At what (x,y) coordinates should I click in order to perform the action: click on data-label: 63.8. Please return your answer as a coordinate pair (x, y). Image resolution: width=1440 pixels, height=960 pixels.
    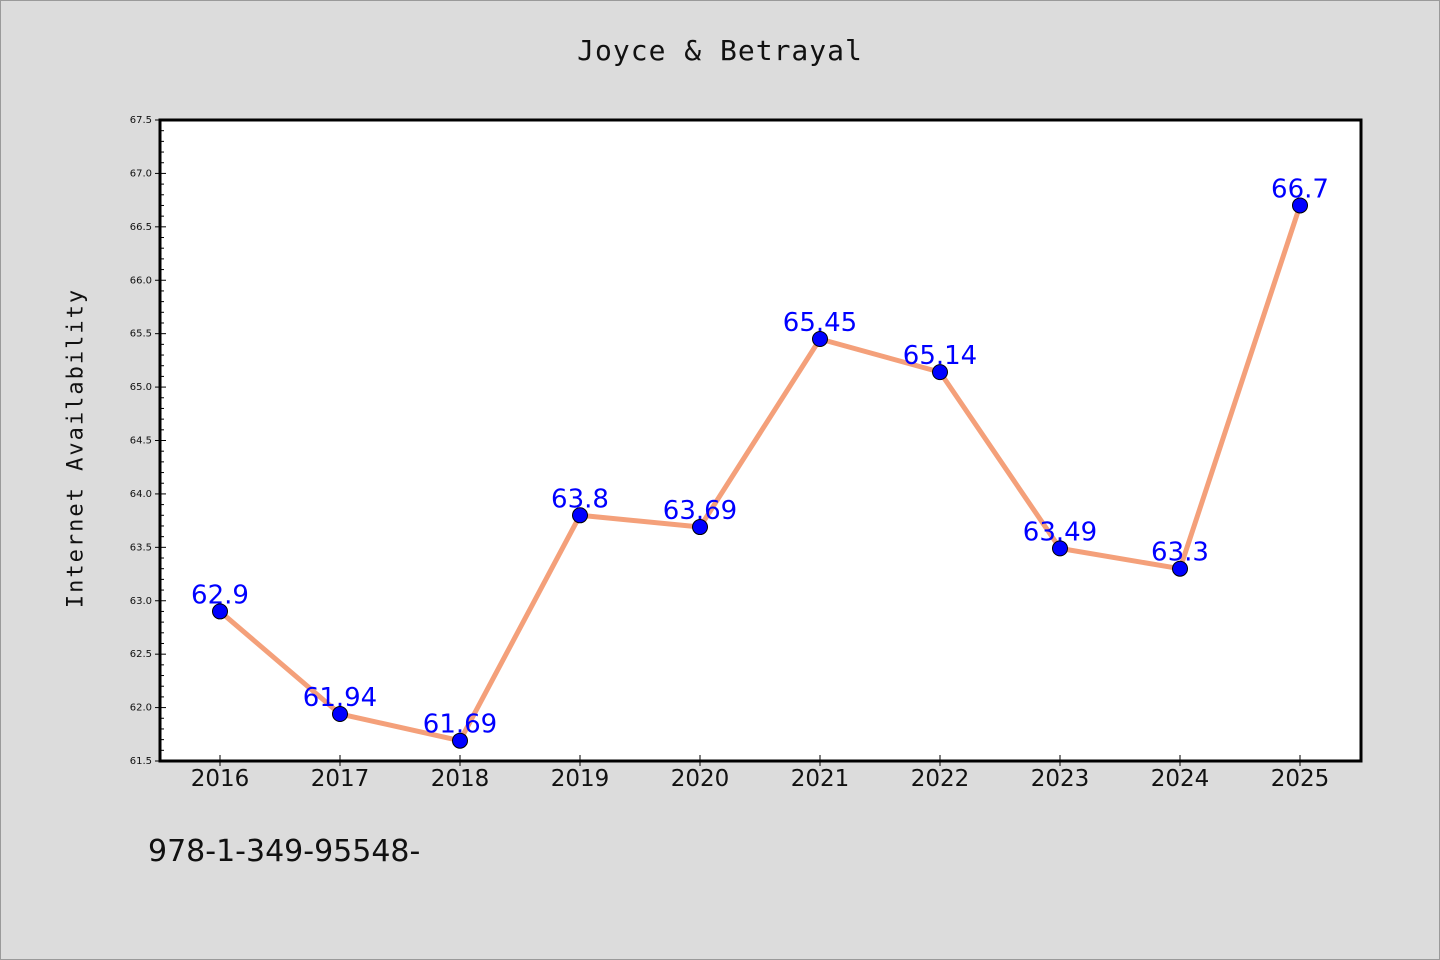
    Looking at the image, I should click on (580, 499).